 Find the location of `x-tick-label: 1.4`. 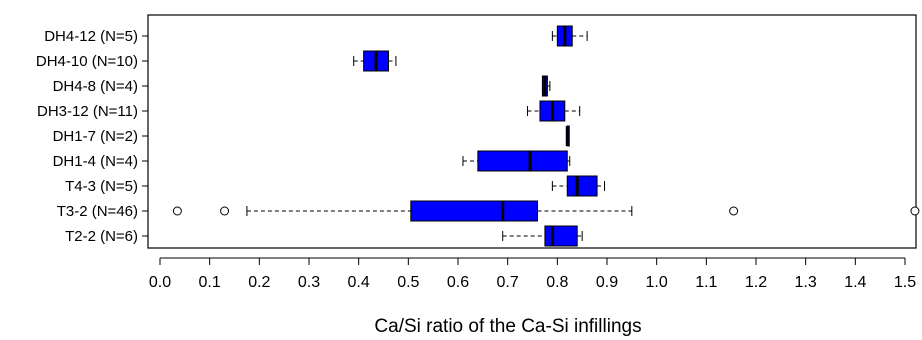

x-tick-label: 1.4 is located at coordinates (855, 282).